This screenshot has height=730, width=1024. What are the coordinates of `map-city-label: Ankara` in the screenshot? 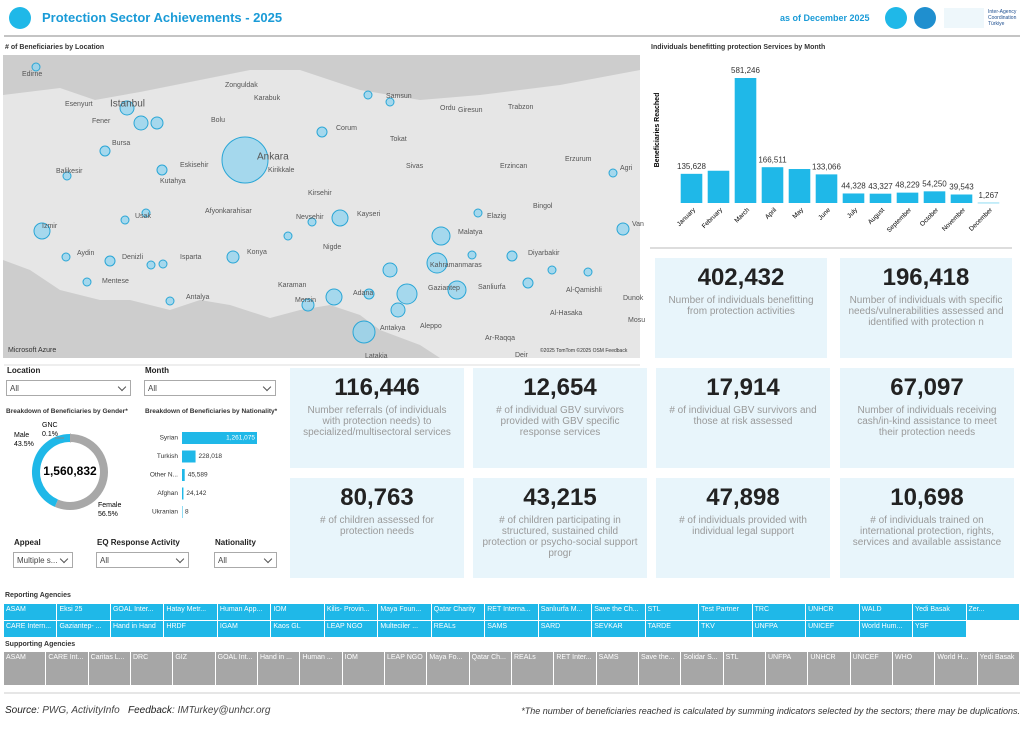 It's located at (273, 157).